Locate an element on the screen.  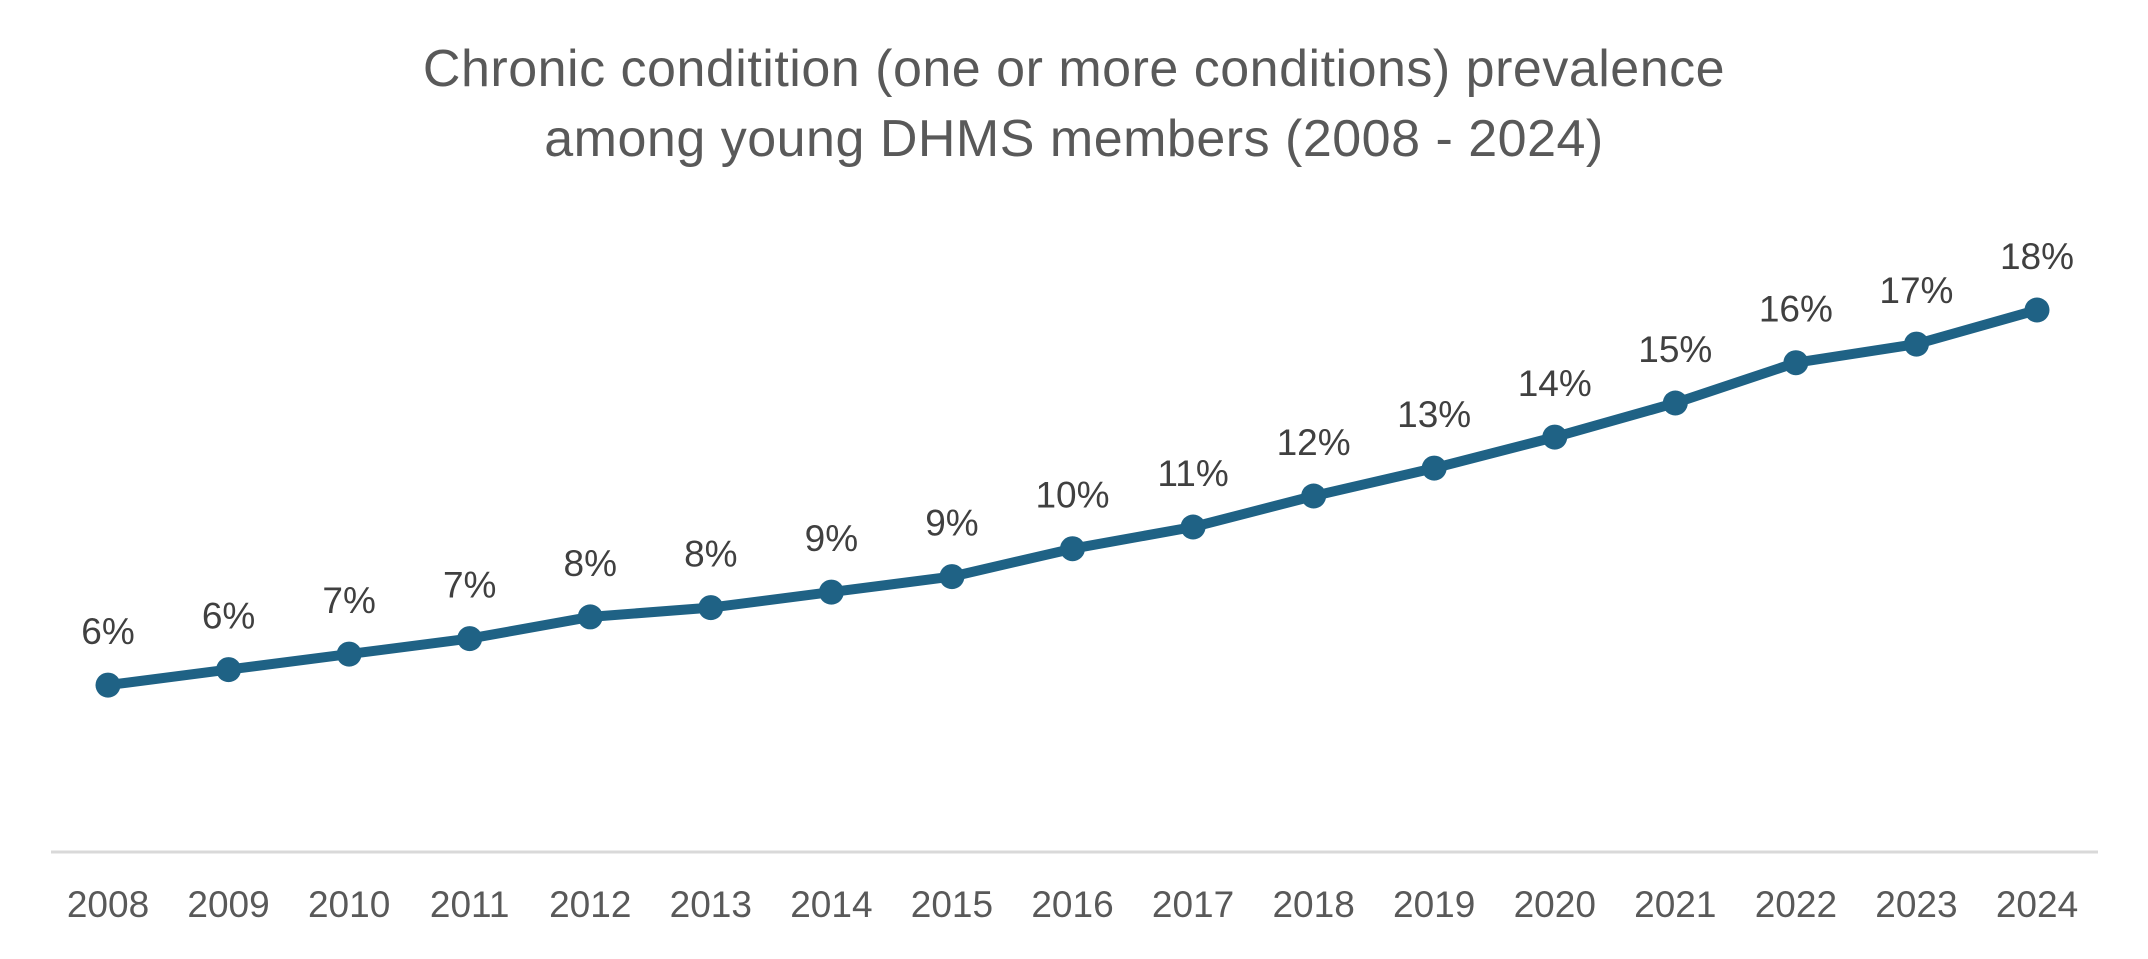
x-axis-tick-label-2020: 2020 is located at coordinates (1555, 904).